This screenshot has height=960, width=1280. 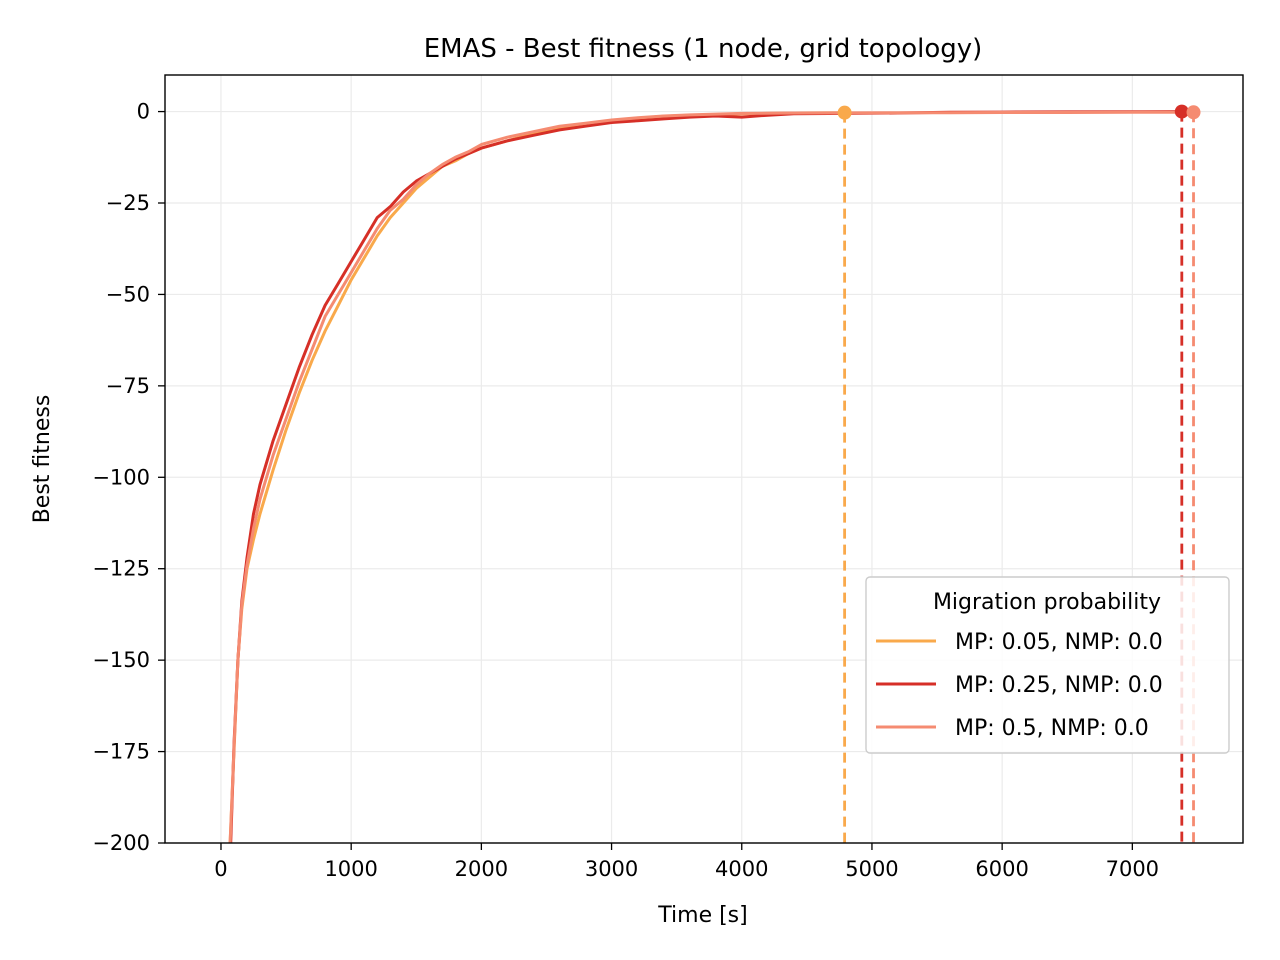 I want to click on y-tick-label: −75, so click(x=128, y=386).